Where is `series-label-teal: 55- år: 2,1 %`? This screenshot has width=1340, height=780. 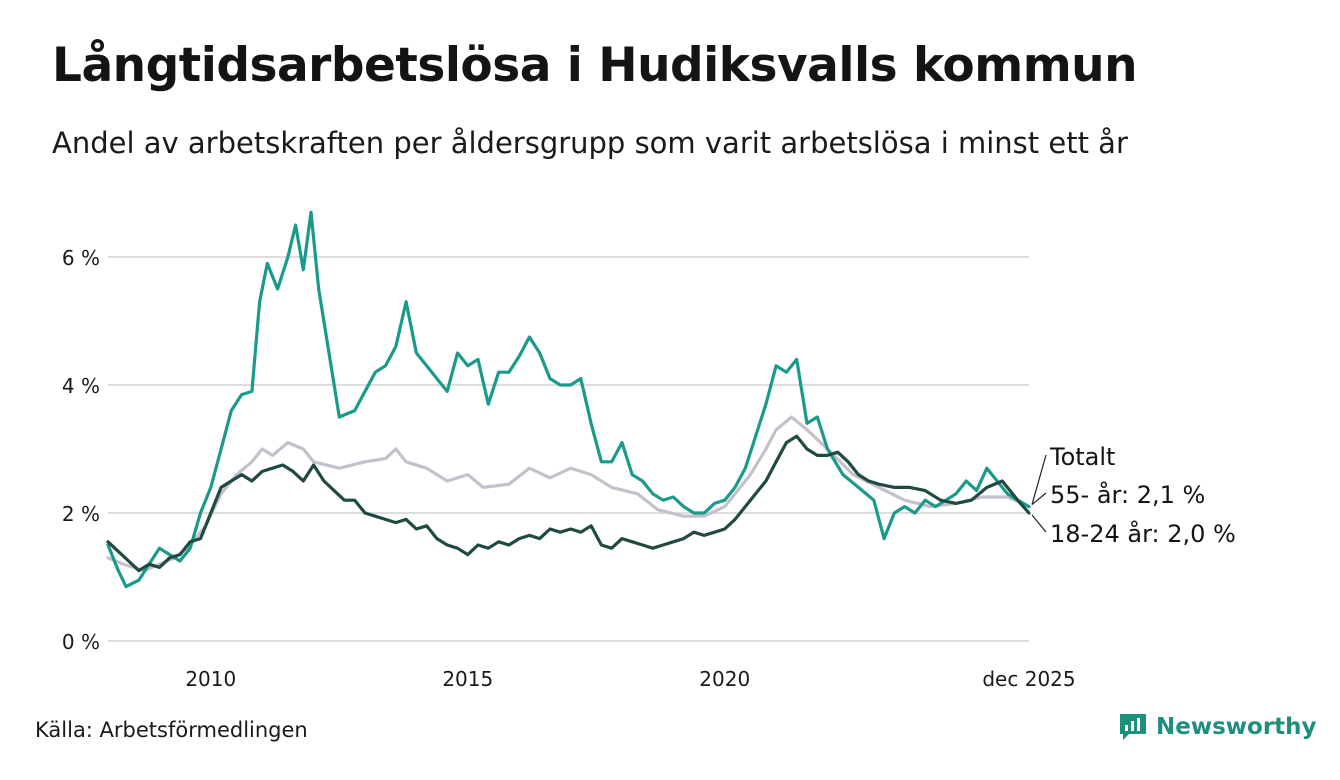 series-label-teal: 55- år: 2,1 % is located at coordinates (1127, 494).